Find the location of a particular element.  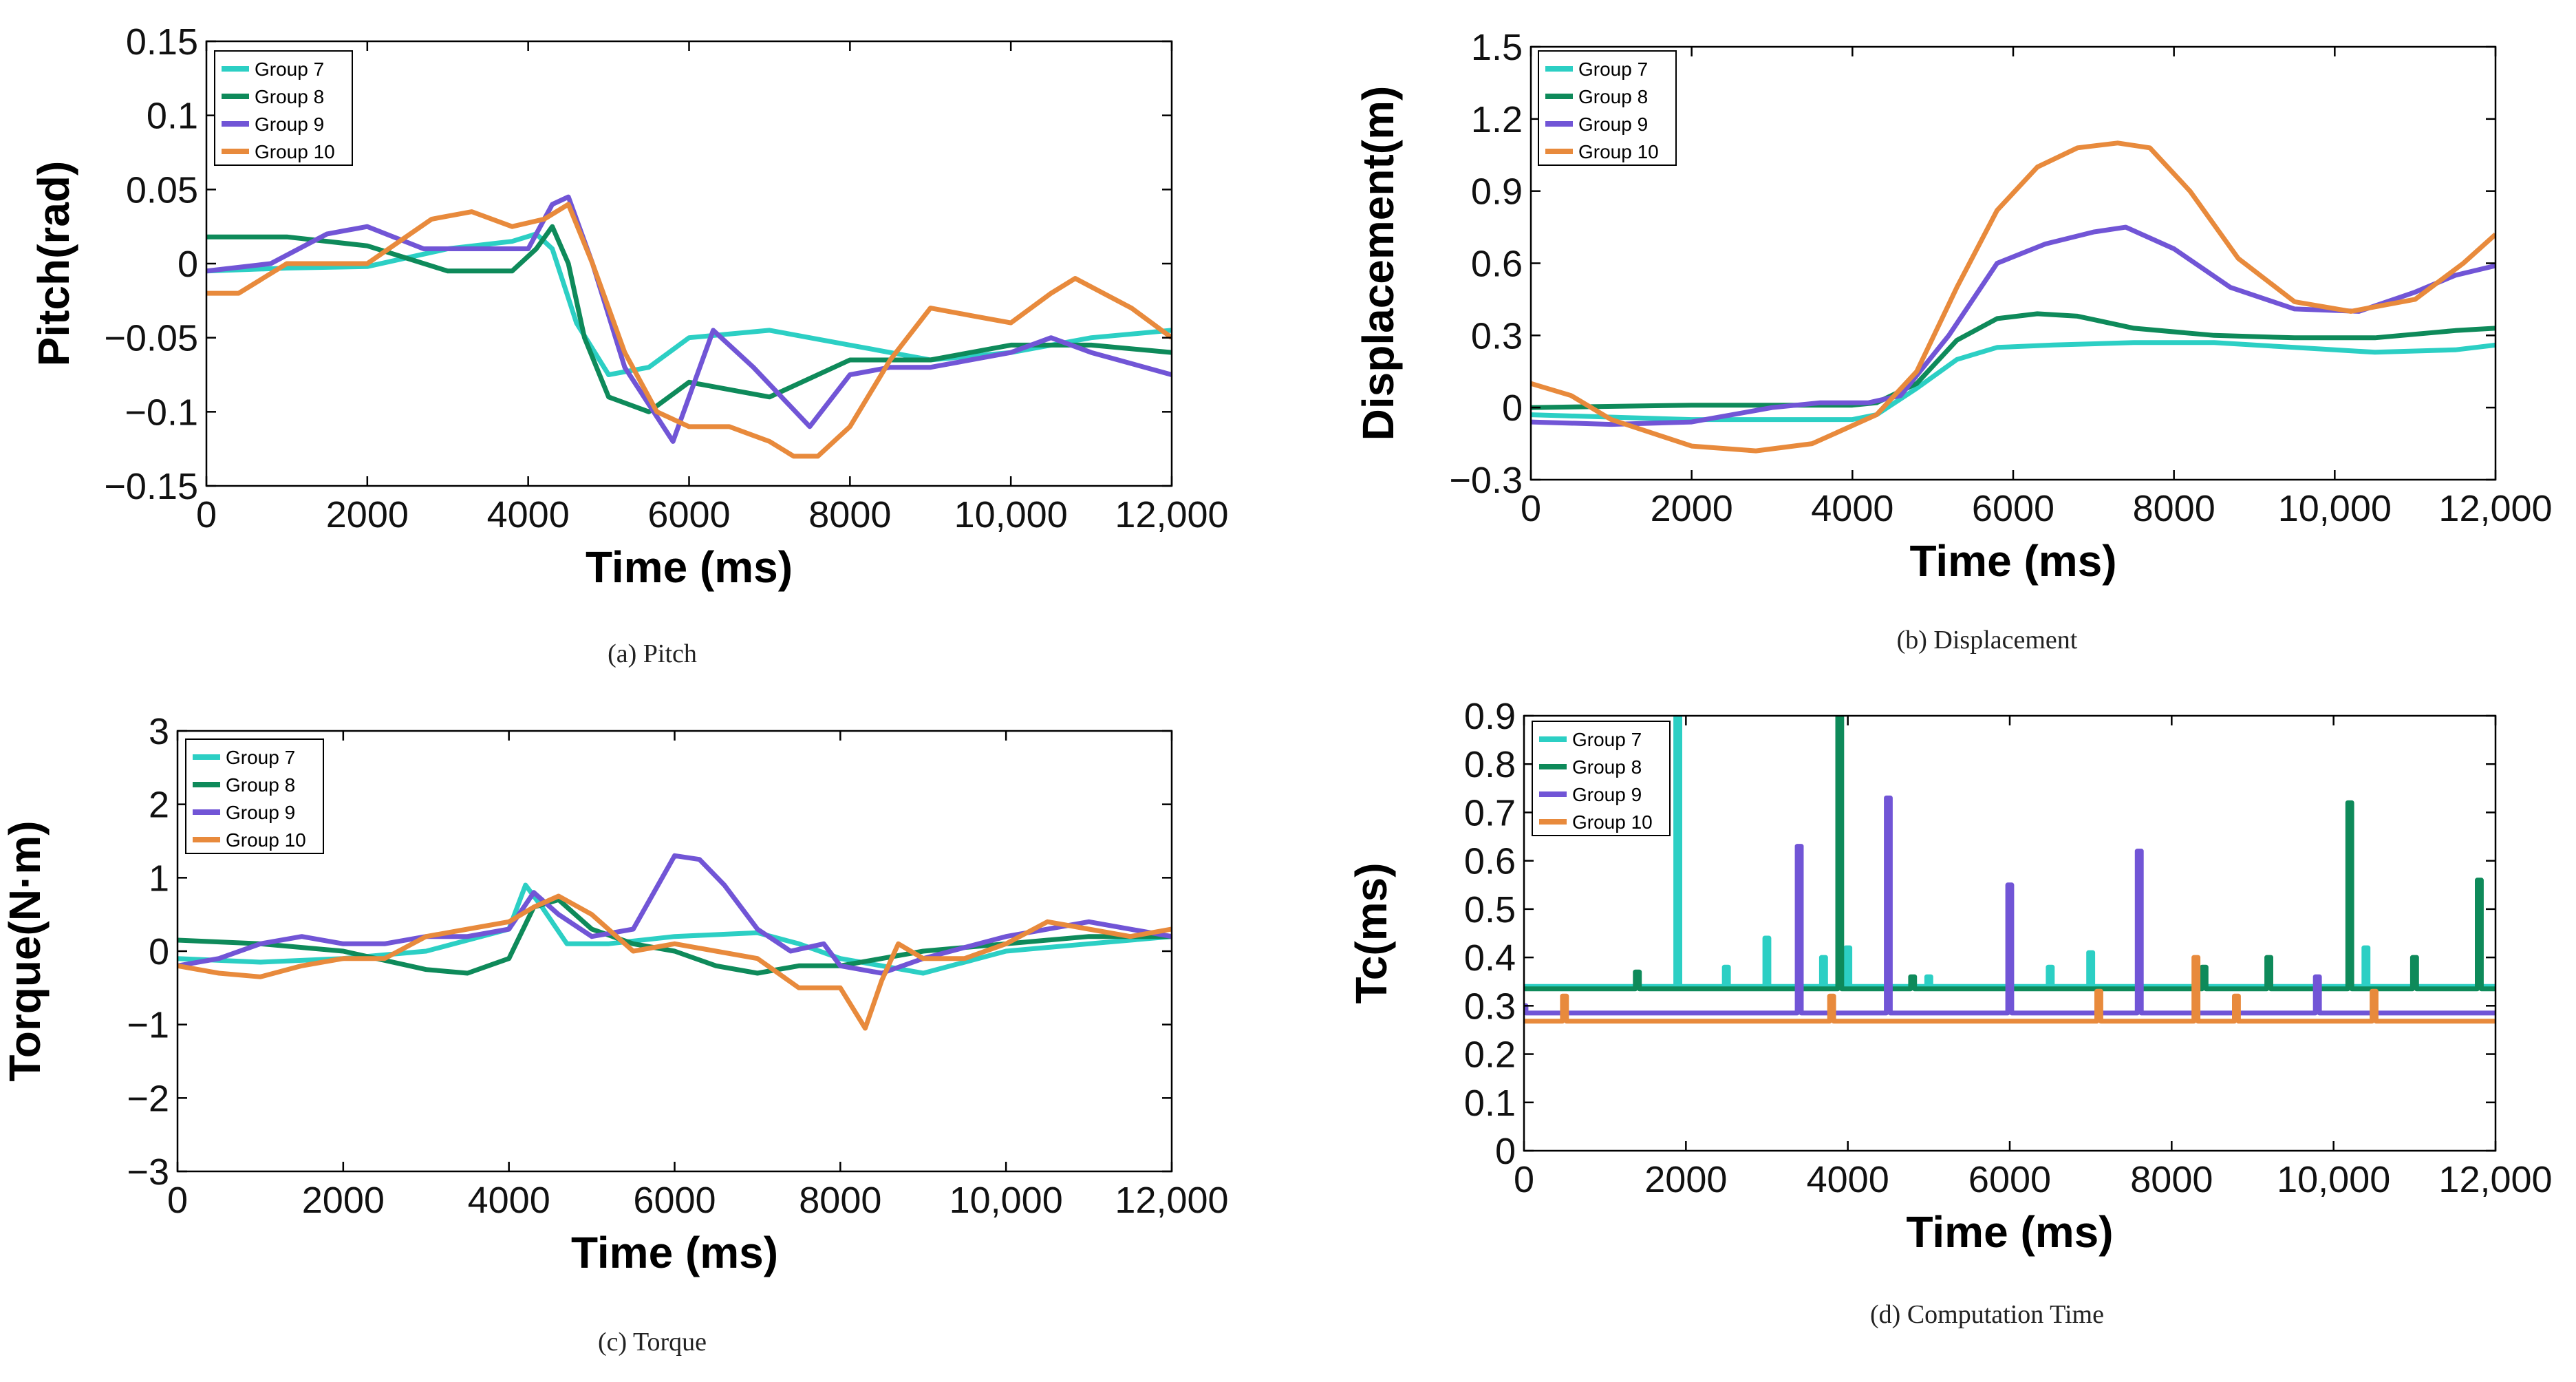

y-tick-label: 0.3 is located at coordinates (1490, 1006).